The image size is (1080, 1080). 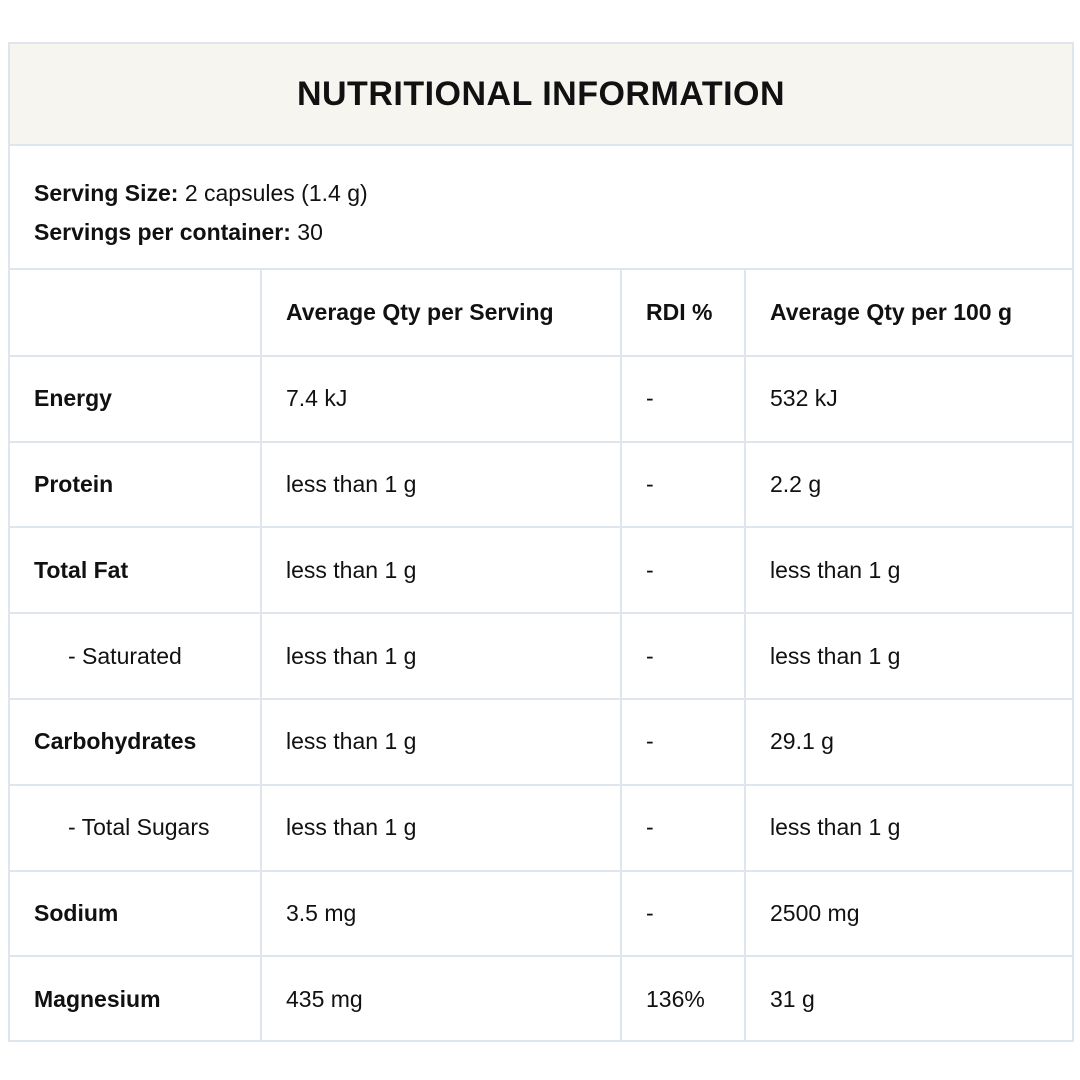 I want to click on nutrient-name: Sodium, so click(x=135, y=914).